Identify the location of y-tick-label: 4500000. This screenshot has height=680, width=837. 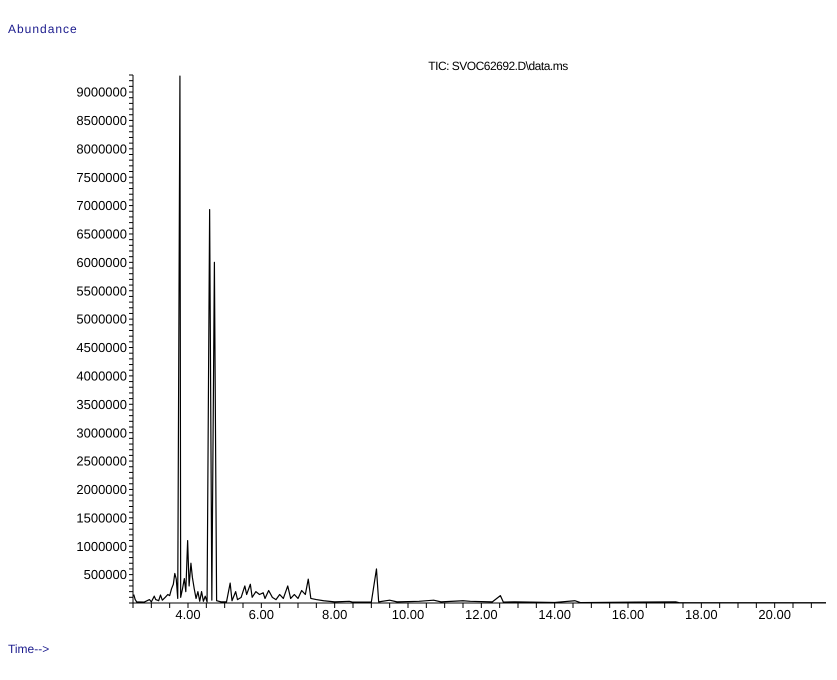
(101, 348).